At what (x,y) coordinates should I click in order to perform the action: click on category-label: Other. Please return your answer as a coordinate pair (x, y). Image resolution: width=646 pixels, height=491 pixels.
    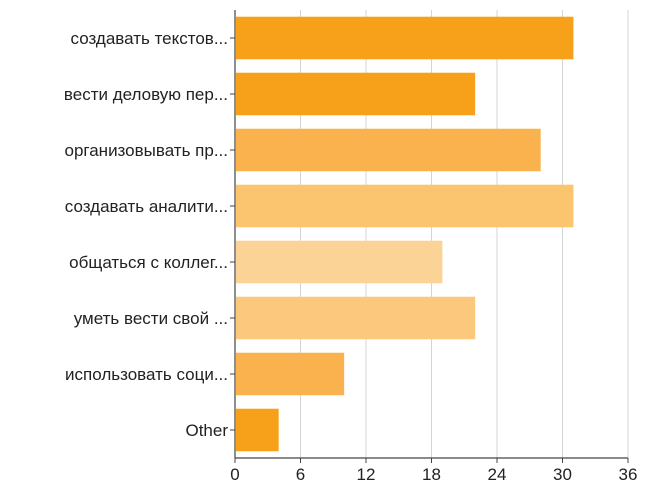
    Looking at the image, I should click on (206, 430).